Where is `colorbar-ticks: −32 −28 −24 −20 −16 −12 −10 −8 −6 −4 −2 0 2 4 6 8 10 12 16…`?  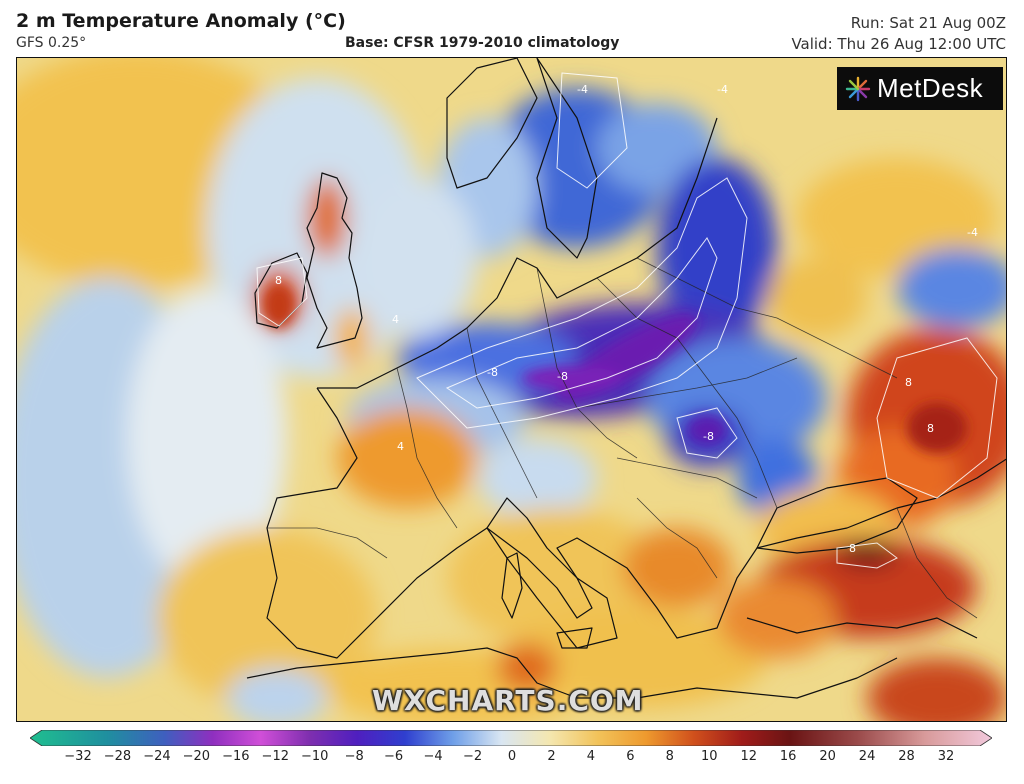
colorbar-ticks: −32 −28 −24 −20 −16 −12 −10 −8 −6 −4 −2 0 2 4 6 8 10 12 16… is located at coordinates (512, 759).